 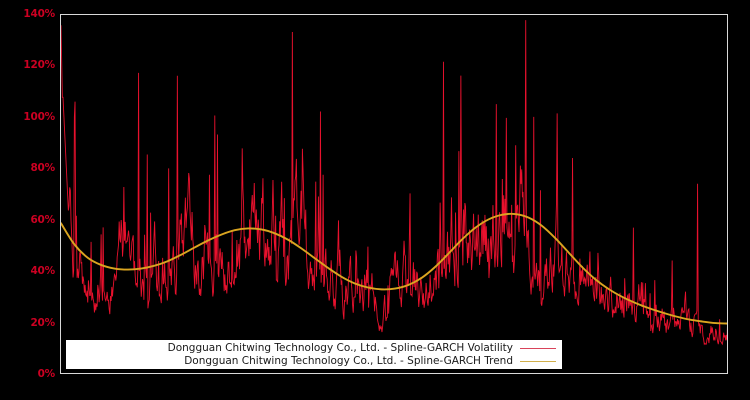 I want to click on y-tick-120: 120%, so click(x=39, y=65).